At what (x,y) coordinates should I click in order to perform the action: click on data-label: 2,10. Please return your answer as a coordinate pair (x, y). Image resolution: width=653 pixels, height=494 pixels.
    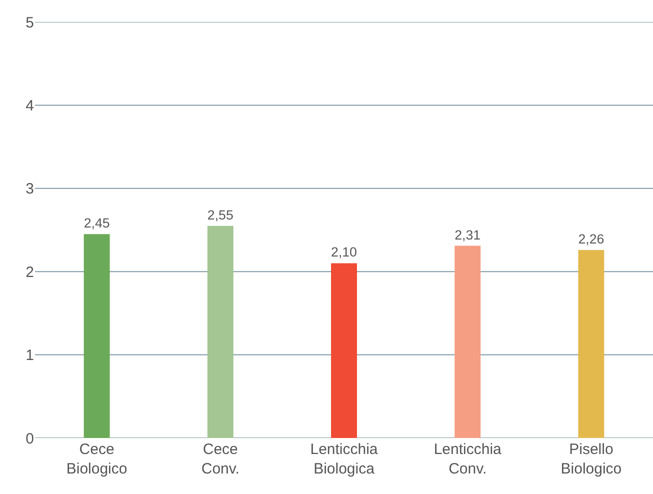
    Looking at the image, I should click on (344, 252).